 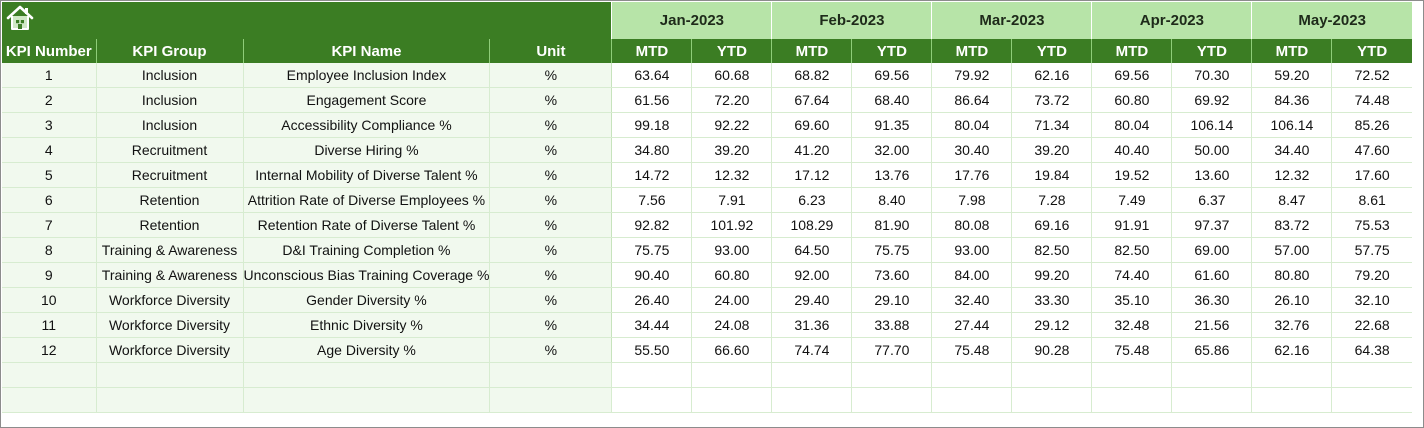 I want to click on kpi-group-cell: Training & Awareness, so click(x=169, y=250).